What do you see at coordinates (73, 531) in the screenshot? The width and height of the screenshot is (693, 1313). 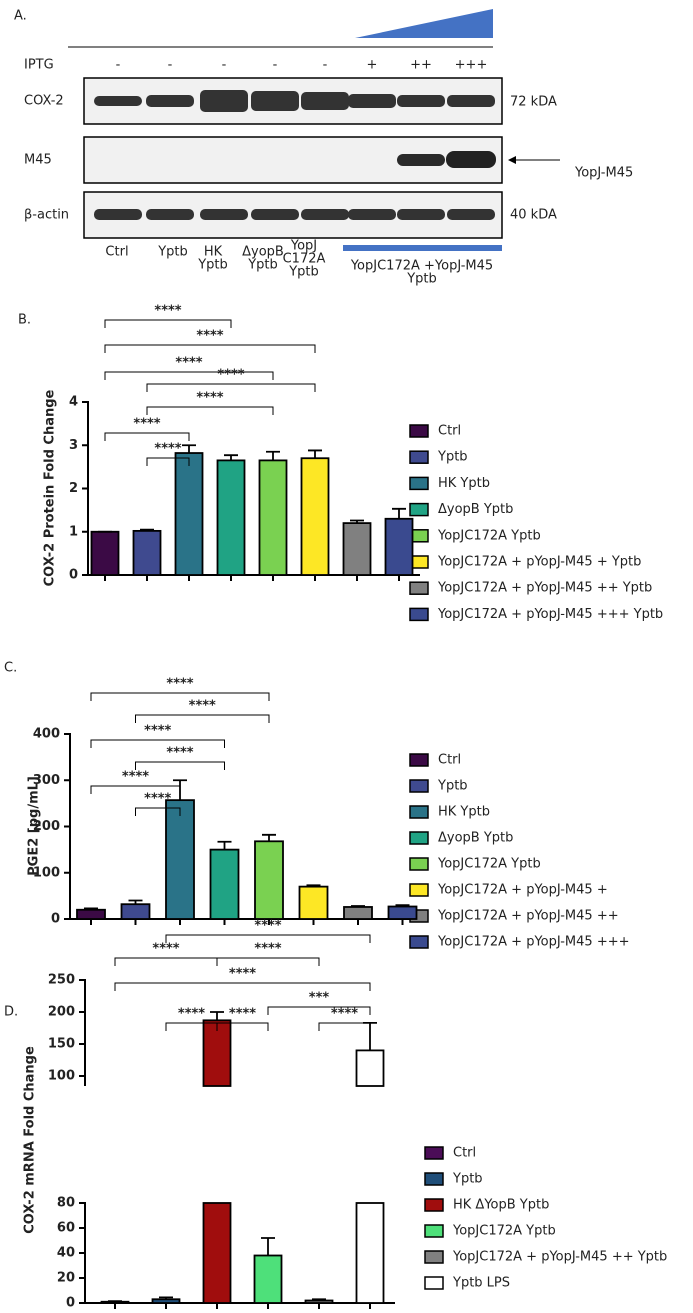 I see `y-tick-label: 1` at bounding box center [73, 531].